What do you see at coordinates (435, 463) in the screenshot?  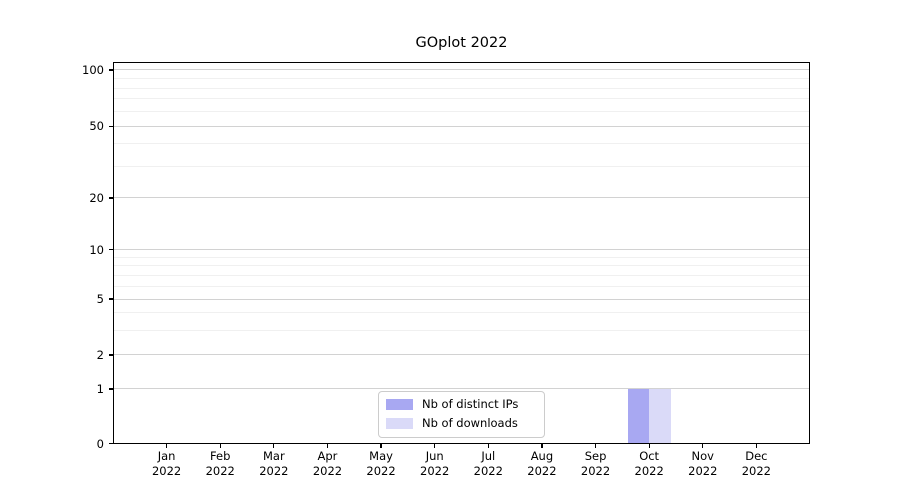 I see `x-tick-label: Jun 2022` at bounding box center [435, 463].